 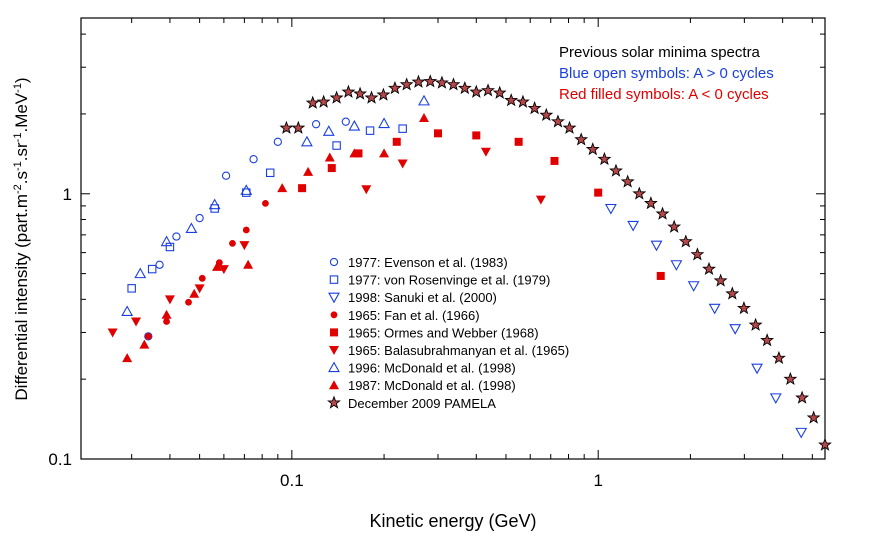 I want to click on annotation: Blue open symbols: A > 0 cycles, so click(x=666, y=73).